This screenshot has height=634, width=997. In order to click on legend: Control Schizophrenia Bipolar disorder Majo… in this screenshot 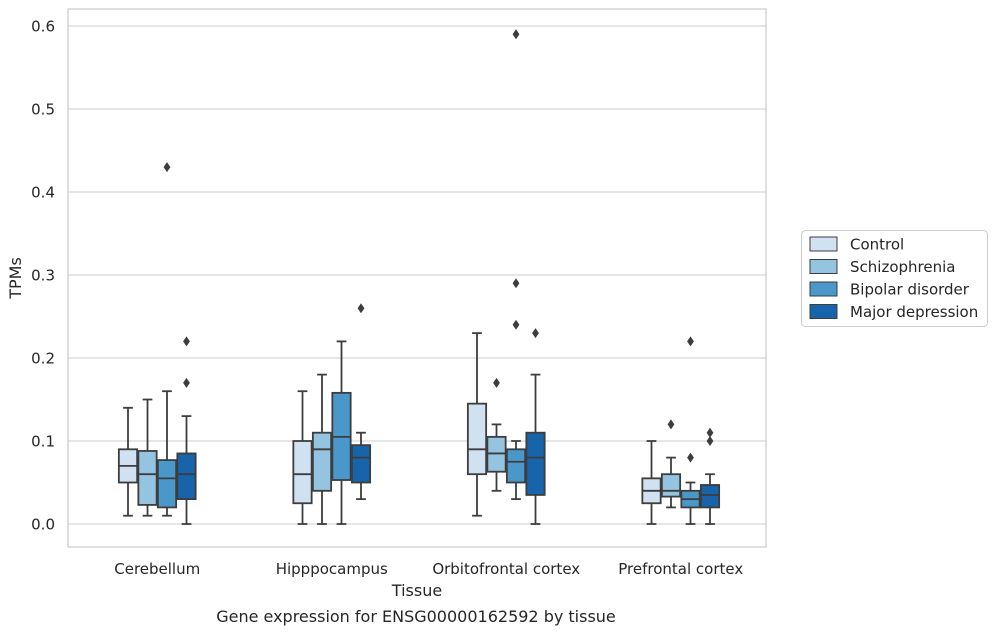, I will do `click(894, 278)`.